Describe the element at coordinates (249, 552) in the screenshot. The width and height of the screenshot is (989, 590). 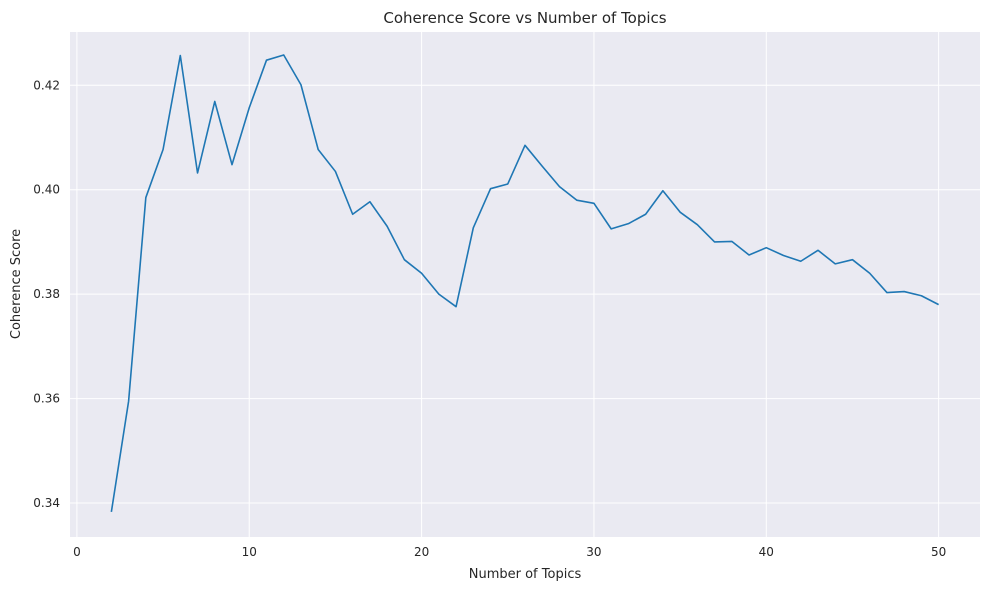
I see `x-tick-label: 10` at that location.